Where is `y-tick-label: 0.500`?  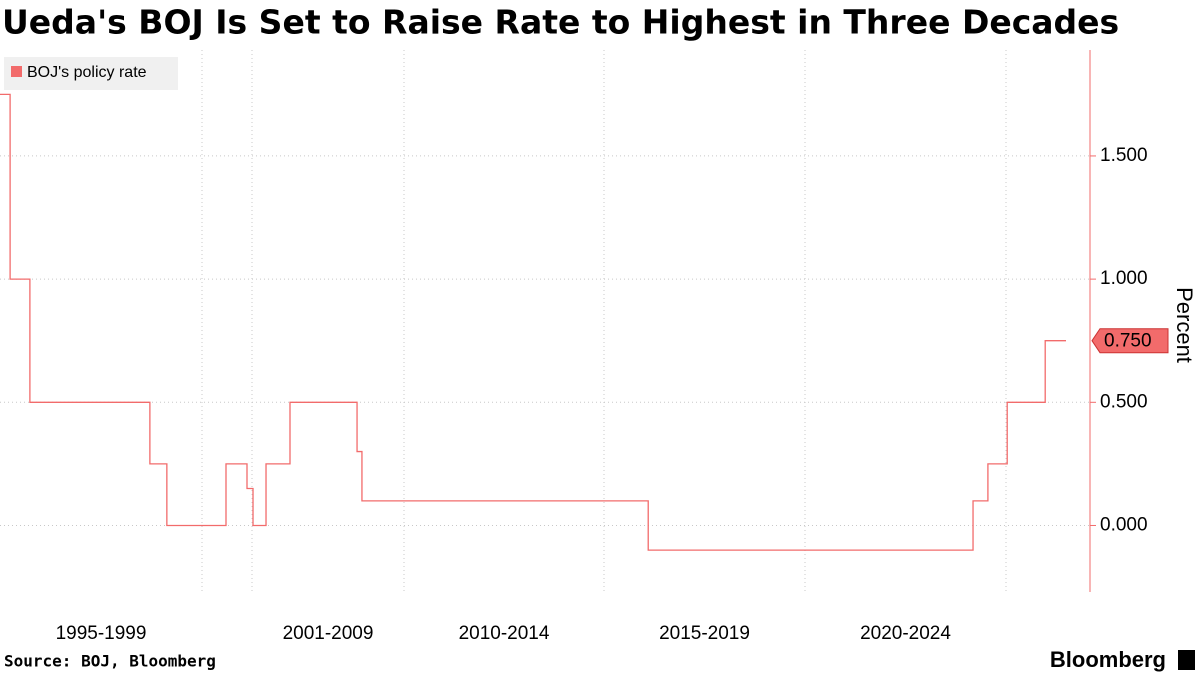 y-tick-label: 0.500 is located at coordinates (1124, 401).